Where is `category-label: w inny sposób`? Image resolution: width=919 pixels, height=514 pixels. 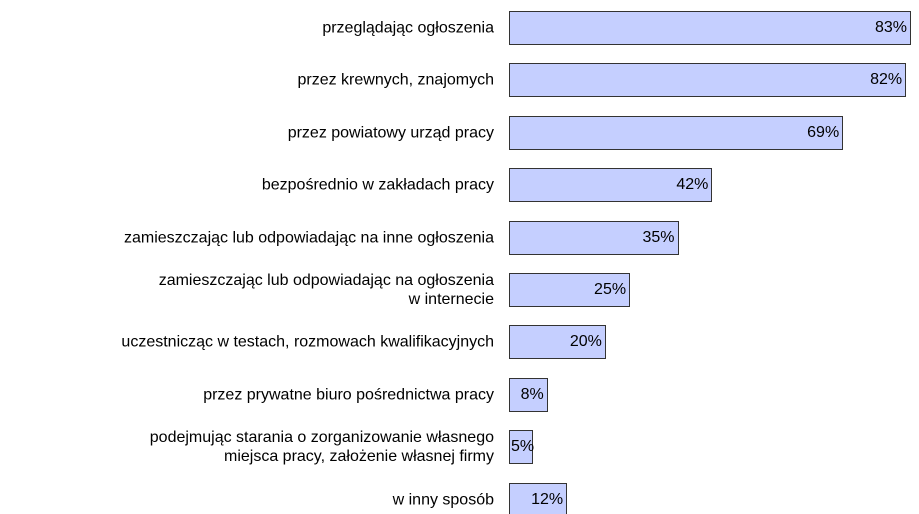
category-label: w inny sposób is located at coordinates (443, 500).